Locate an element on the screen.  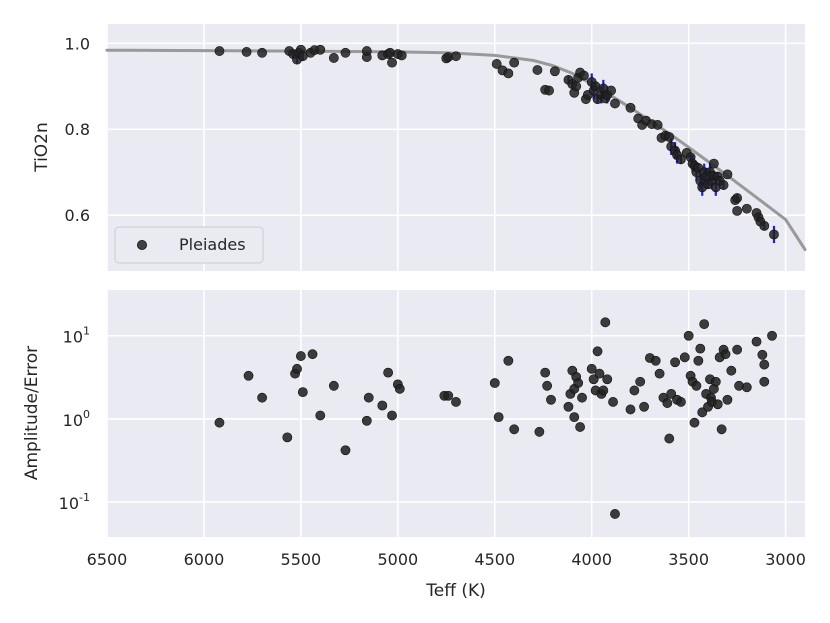
bottom-y-tick-label: 10¹ is located at coordinates (76, 336).